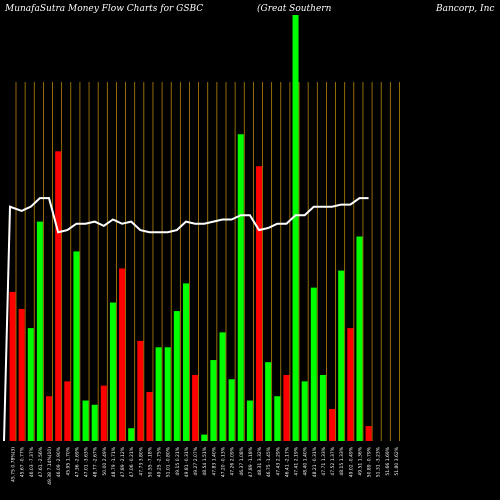 Image resolution: width=500 pixels, height=500 pixels. I want to click on x-tick-label: 49.15 0.21%, so click(178, 460).